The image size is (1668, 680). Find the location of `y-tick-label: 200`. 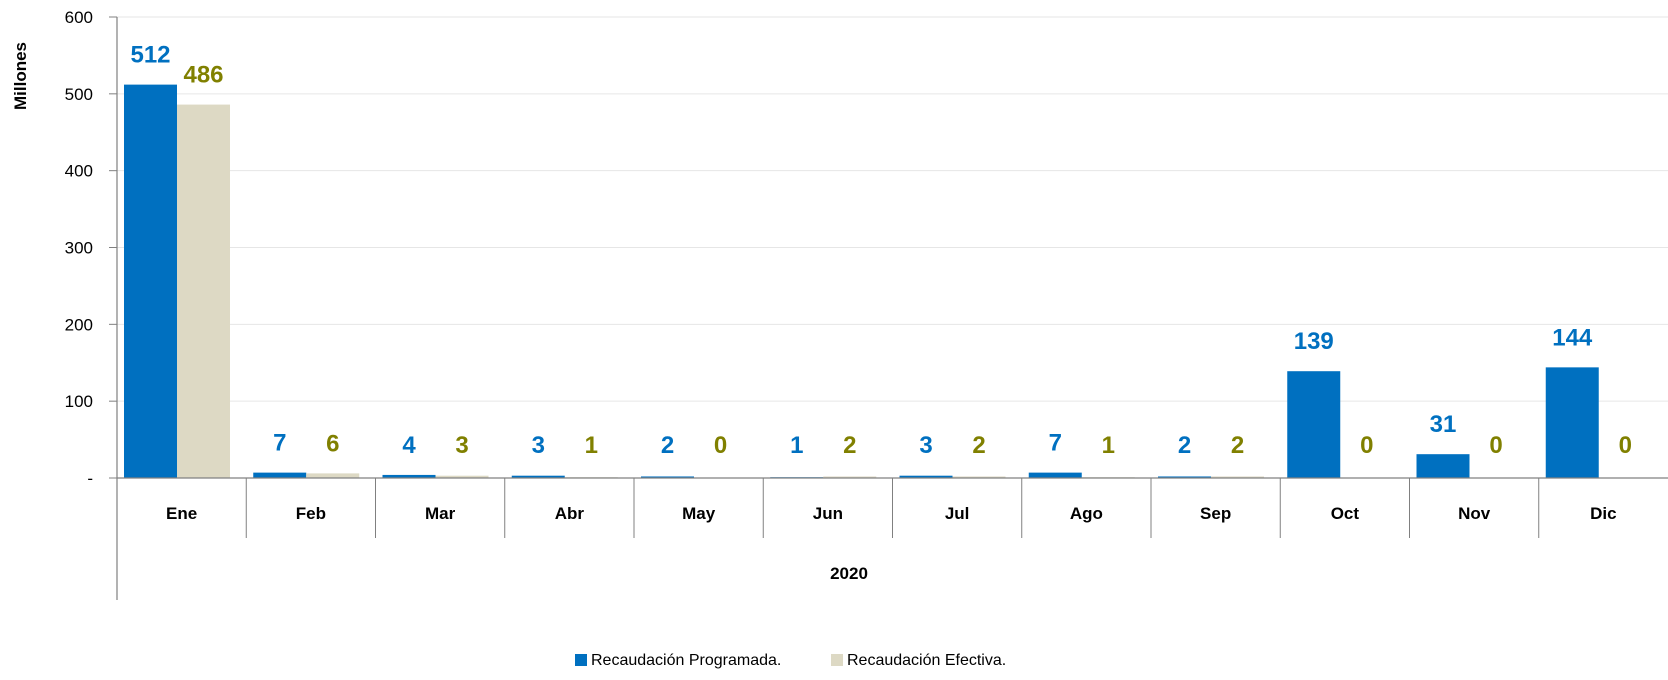

y-tick-label: 200 is located at coordinates (79, 324).